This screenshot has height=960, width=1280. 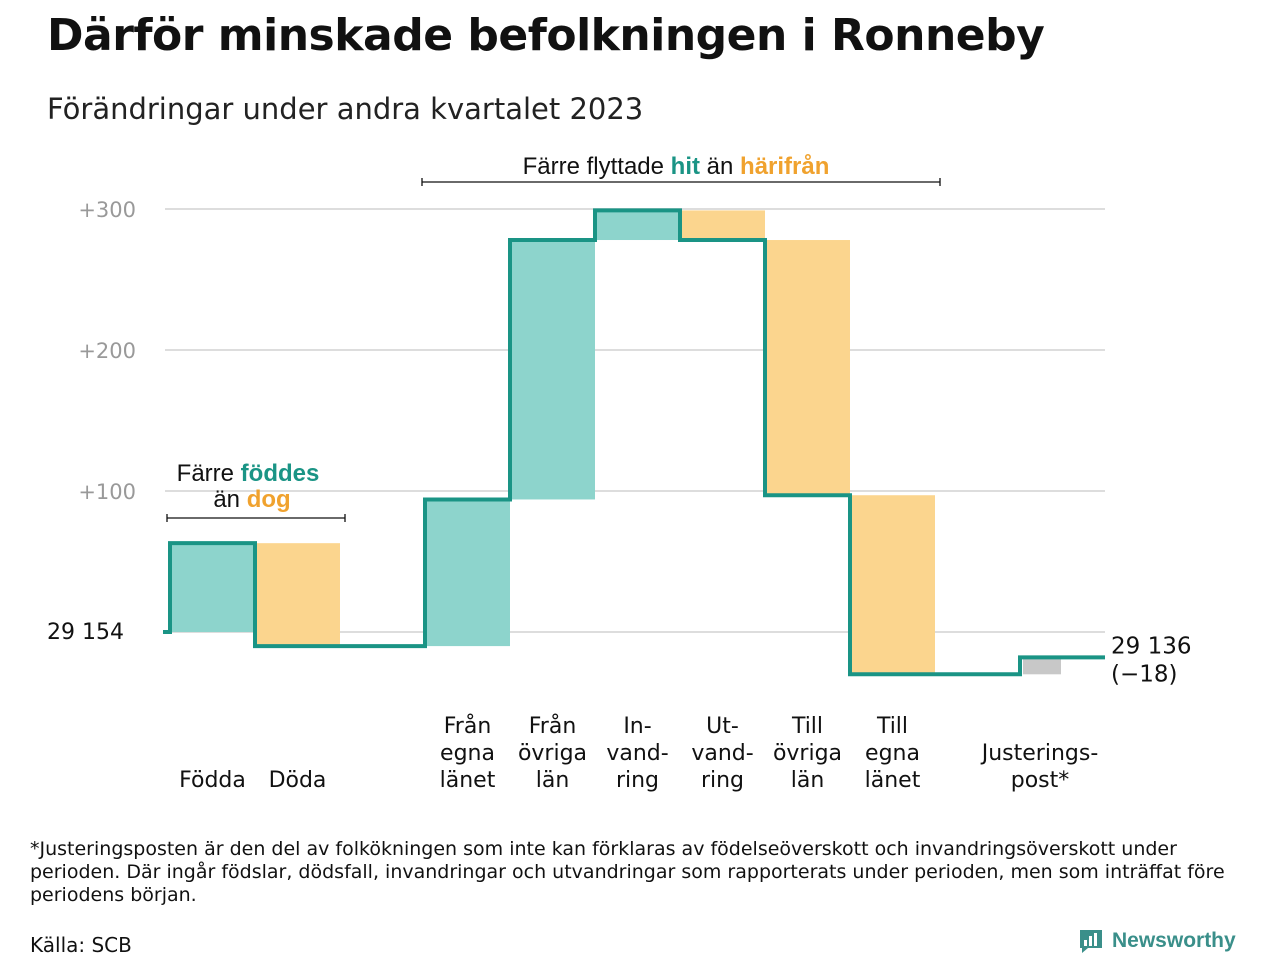 What do you see at coordinates (722, 726) in the screenshot?
I see `category-label: Ut-` at bounding box center [722, 726].